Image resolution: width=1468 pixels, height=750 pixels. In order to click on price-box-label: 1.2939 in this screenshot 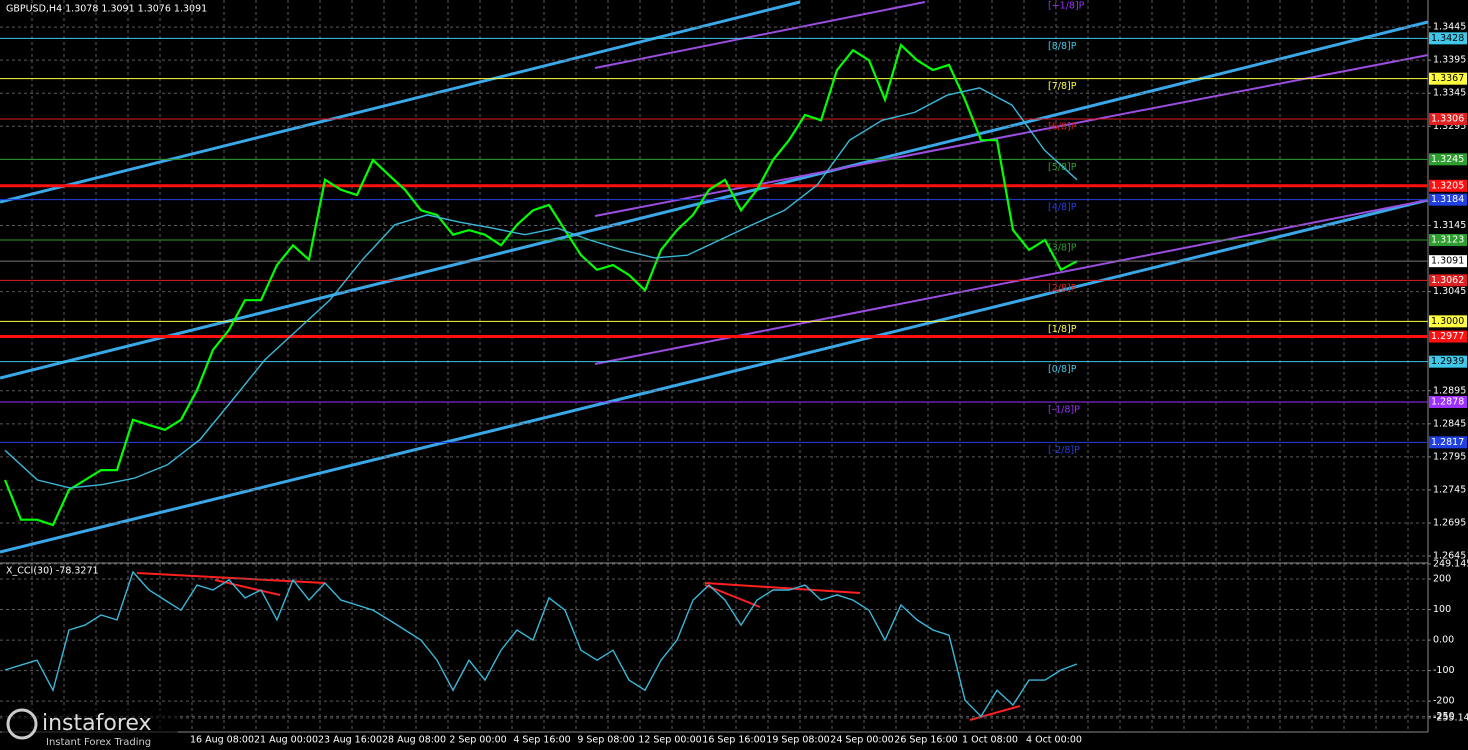, I will do `click(1447, 361)`.